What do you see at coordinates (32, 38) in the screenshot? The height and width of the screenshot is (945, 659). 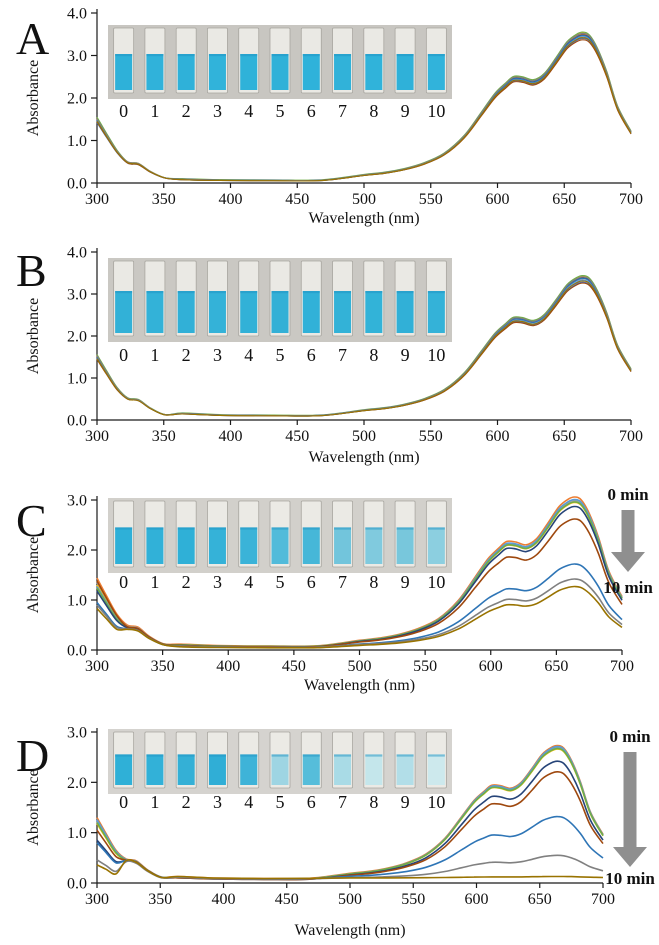 I see `panel-letter: A` at bounding box center [32, 38].